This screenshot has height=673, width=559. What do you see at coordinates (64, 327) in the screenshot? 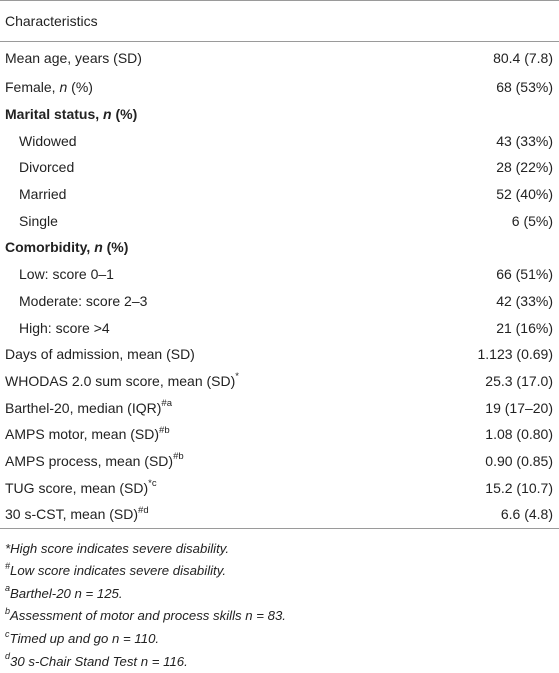
I see `row-label: High: score >4` at bounding box center [64, 327].